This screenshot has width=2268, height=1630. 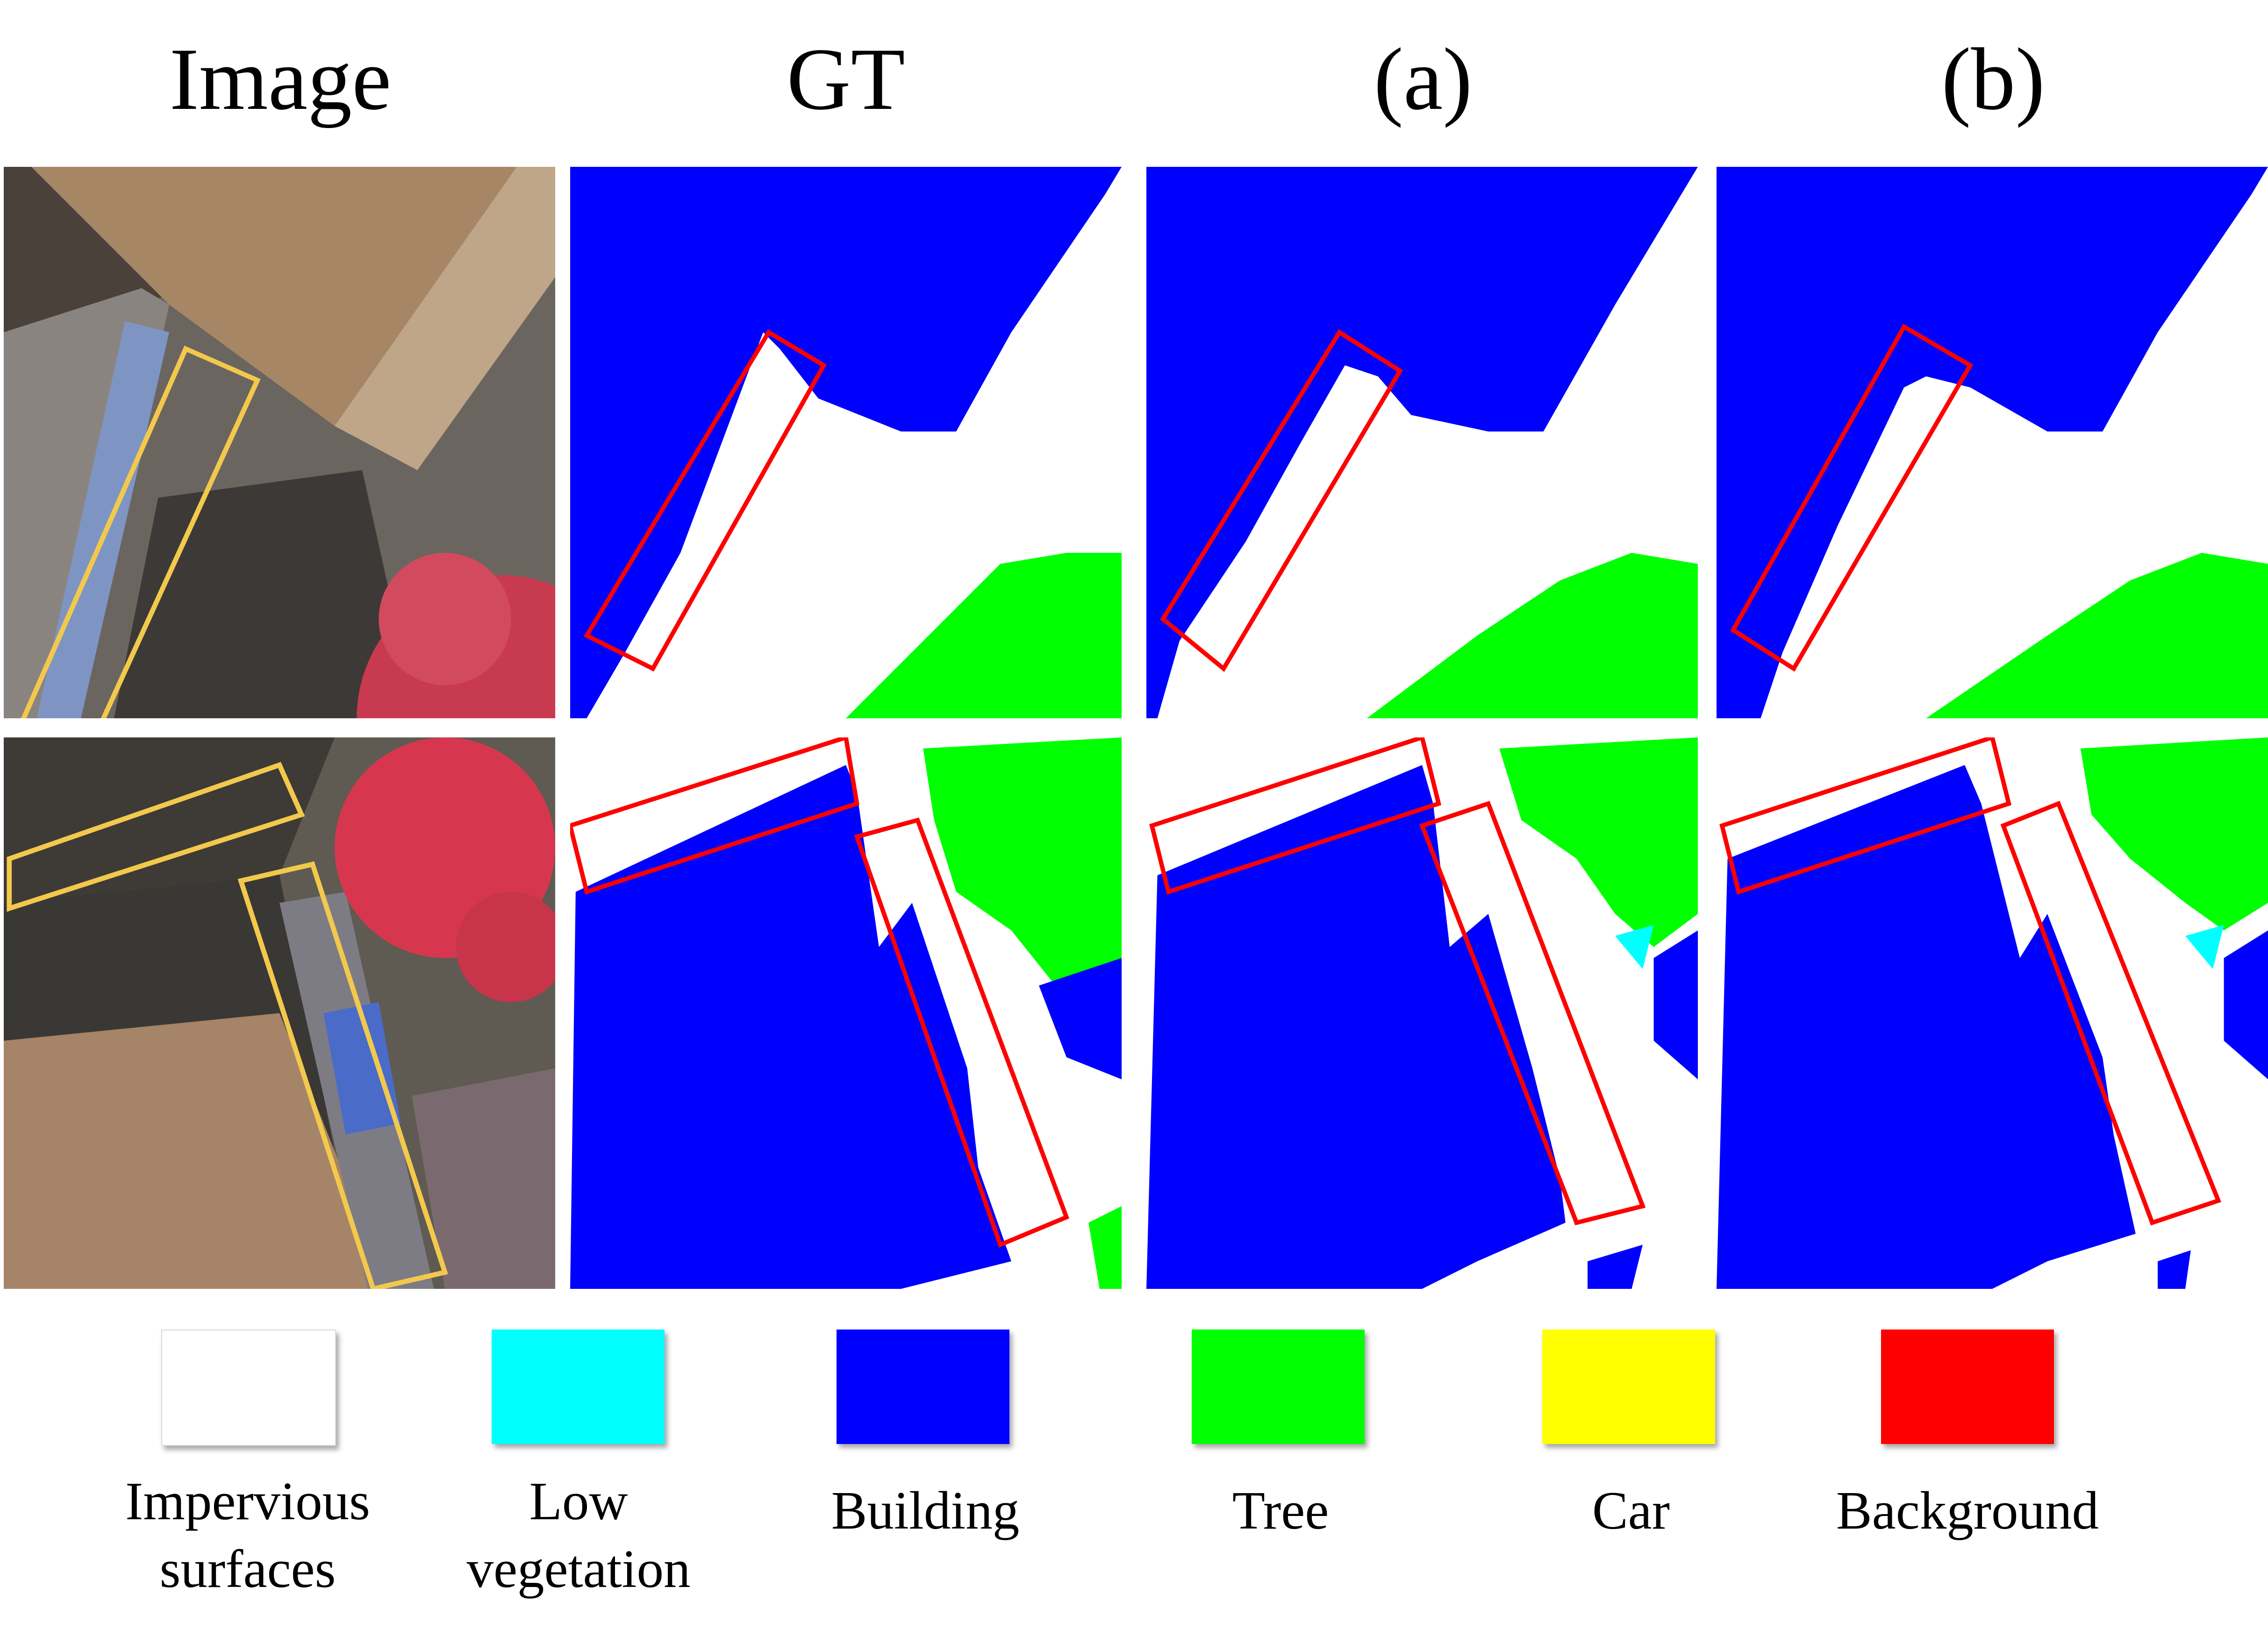 What do you see at coordinates (1993, 79) in the screenshot?
I see `column-title-b: (b)` at bounding box center [1993, 79].